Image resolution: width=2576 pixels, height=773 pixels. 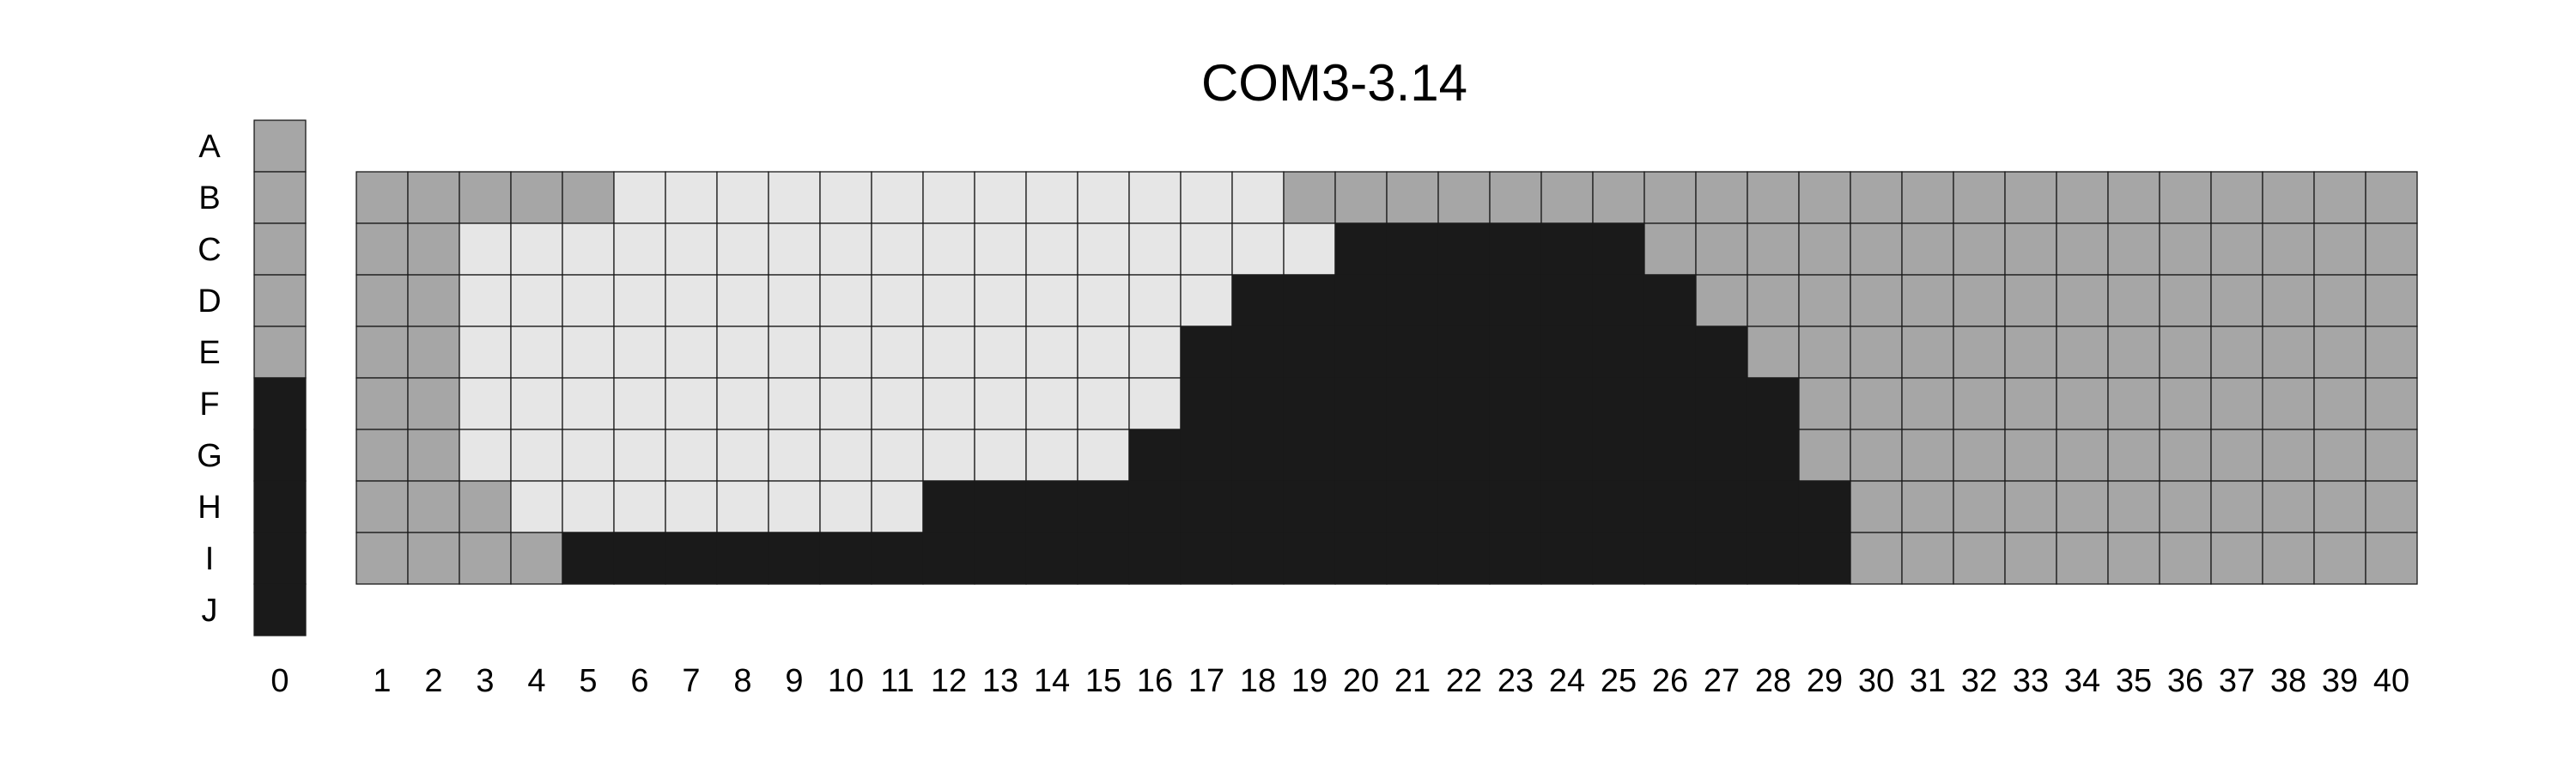 I want to click on column-label-36: 36, so click(x=2185, y=681).